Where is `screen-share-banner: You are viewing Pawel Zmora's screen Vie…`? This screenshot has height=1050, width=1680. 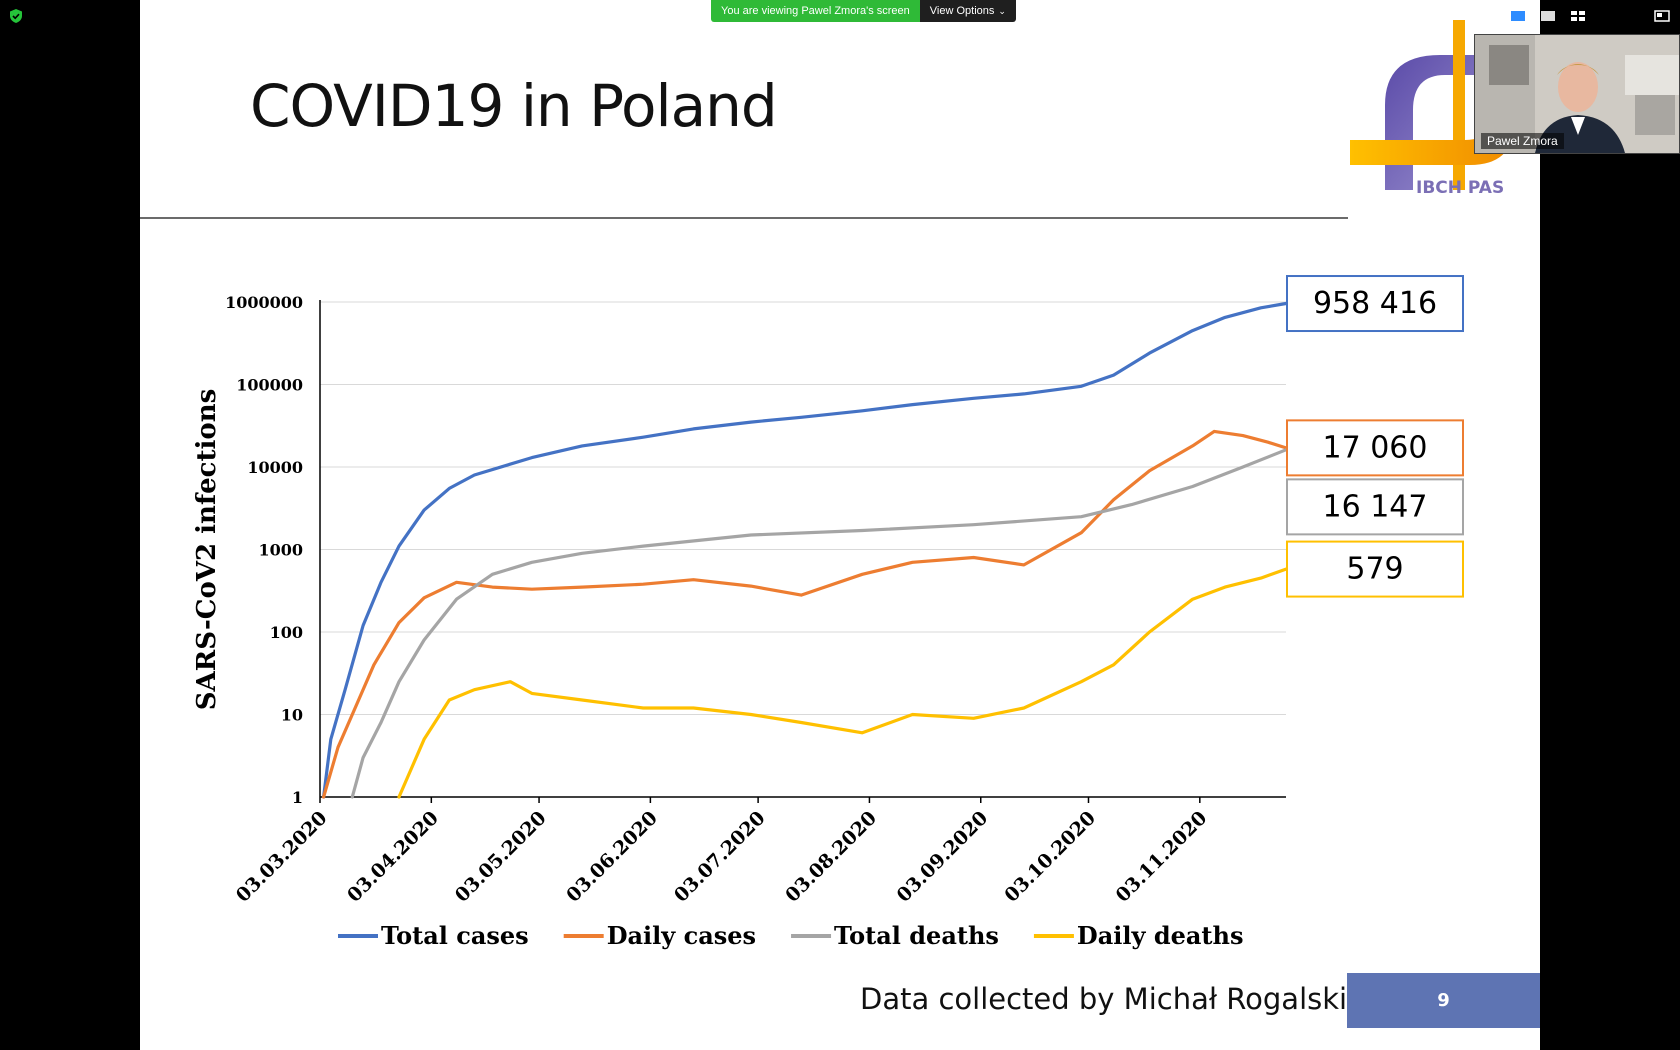 screen-share-banner: You are viewing Pawel Zmora's screen Vie… is located at coordinates (863, 11).